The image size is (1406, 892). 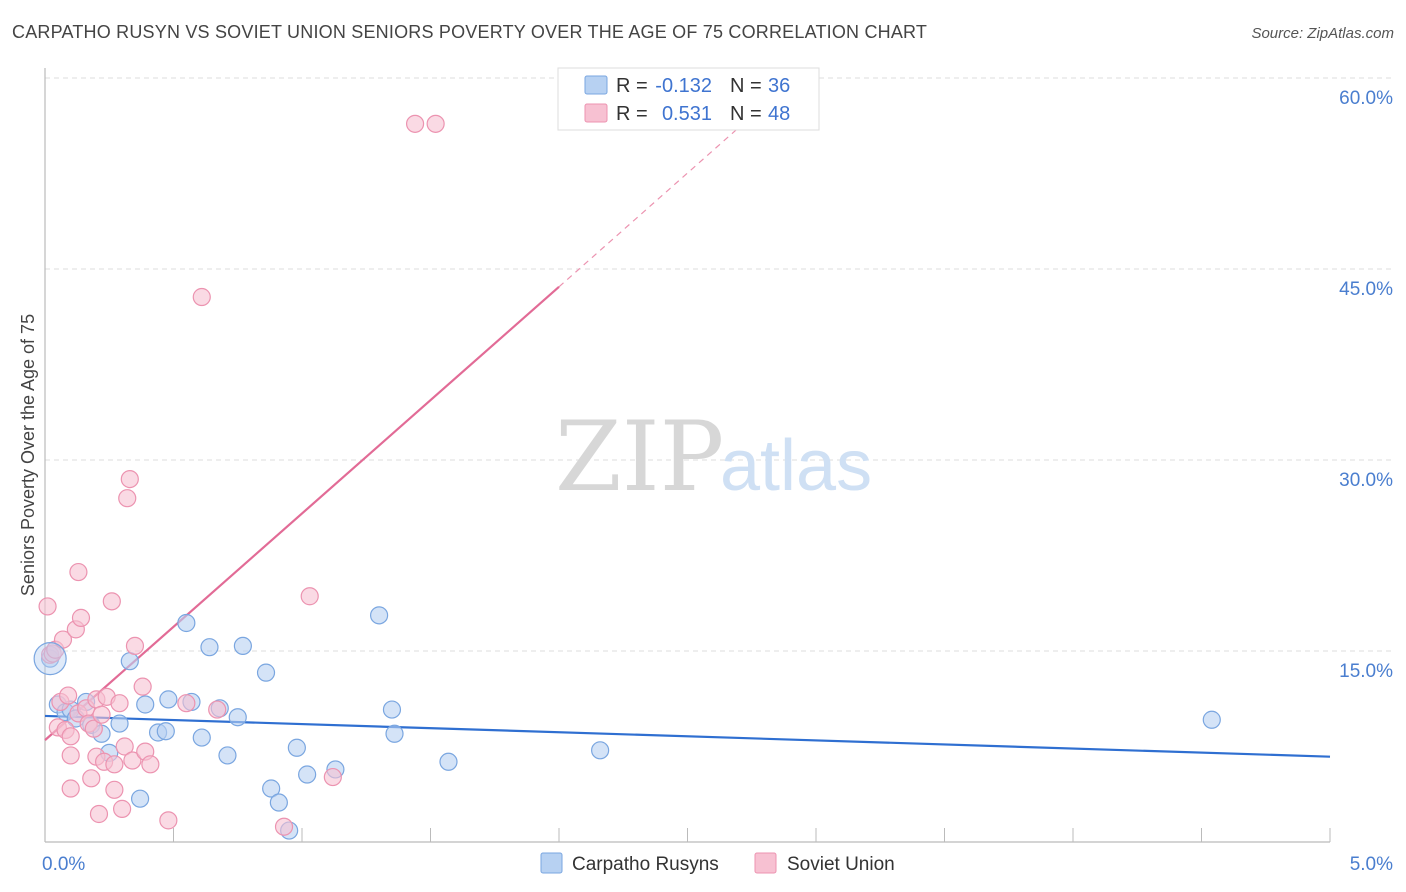 What do you see at coordinates (1366, 671) in the screenshot?
I see `y-tick-label-15: 15.0%` at bounding box center [1366, 671].